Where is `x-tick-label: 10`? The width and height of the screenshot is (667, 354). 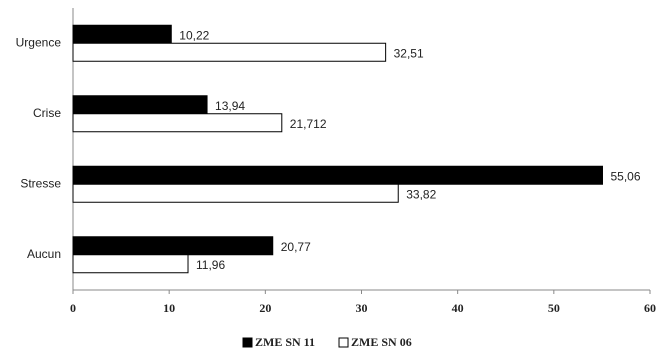
x-tick-label: 10 is located at coordinates (169, 308).